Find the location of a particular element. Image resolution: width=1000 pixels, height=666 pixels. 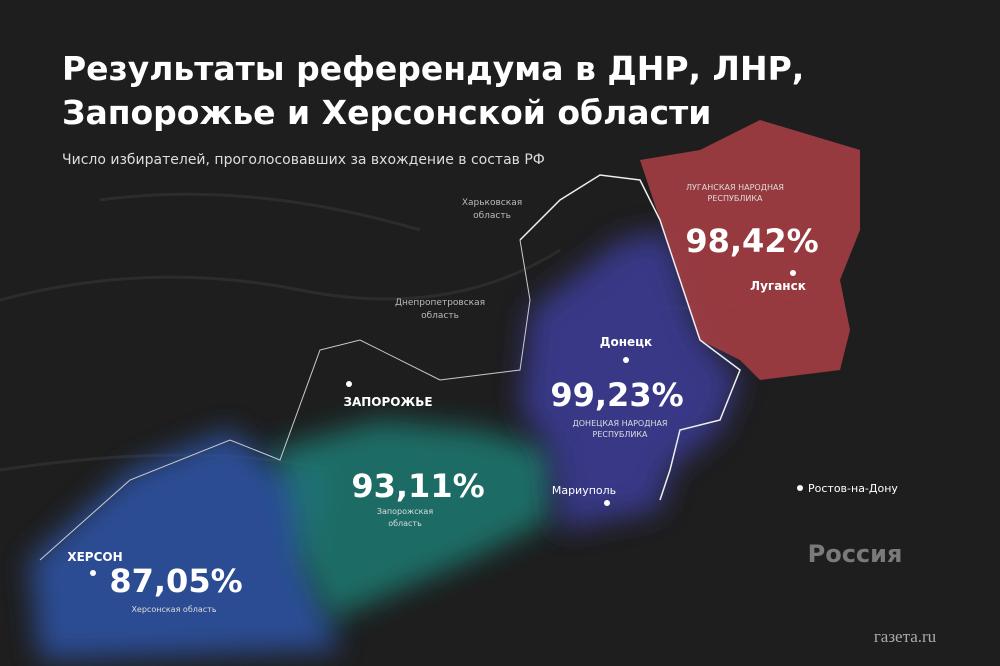

region-result: 93,11% is located at coordinates (417, 486).